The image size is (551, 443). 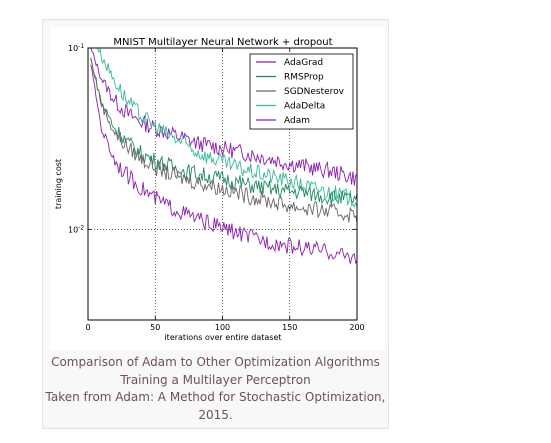 I want to click on x-tick-label: 100, so click(x=222, y=327).